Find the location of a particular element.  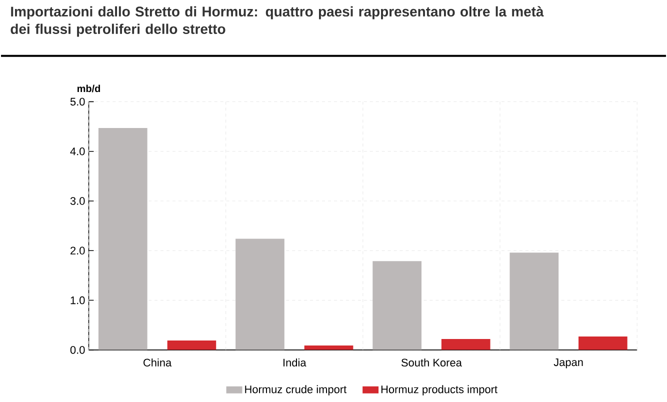

legend-label: Hormuz products import is located at coordinates (439, 390).